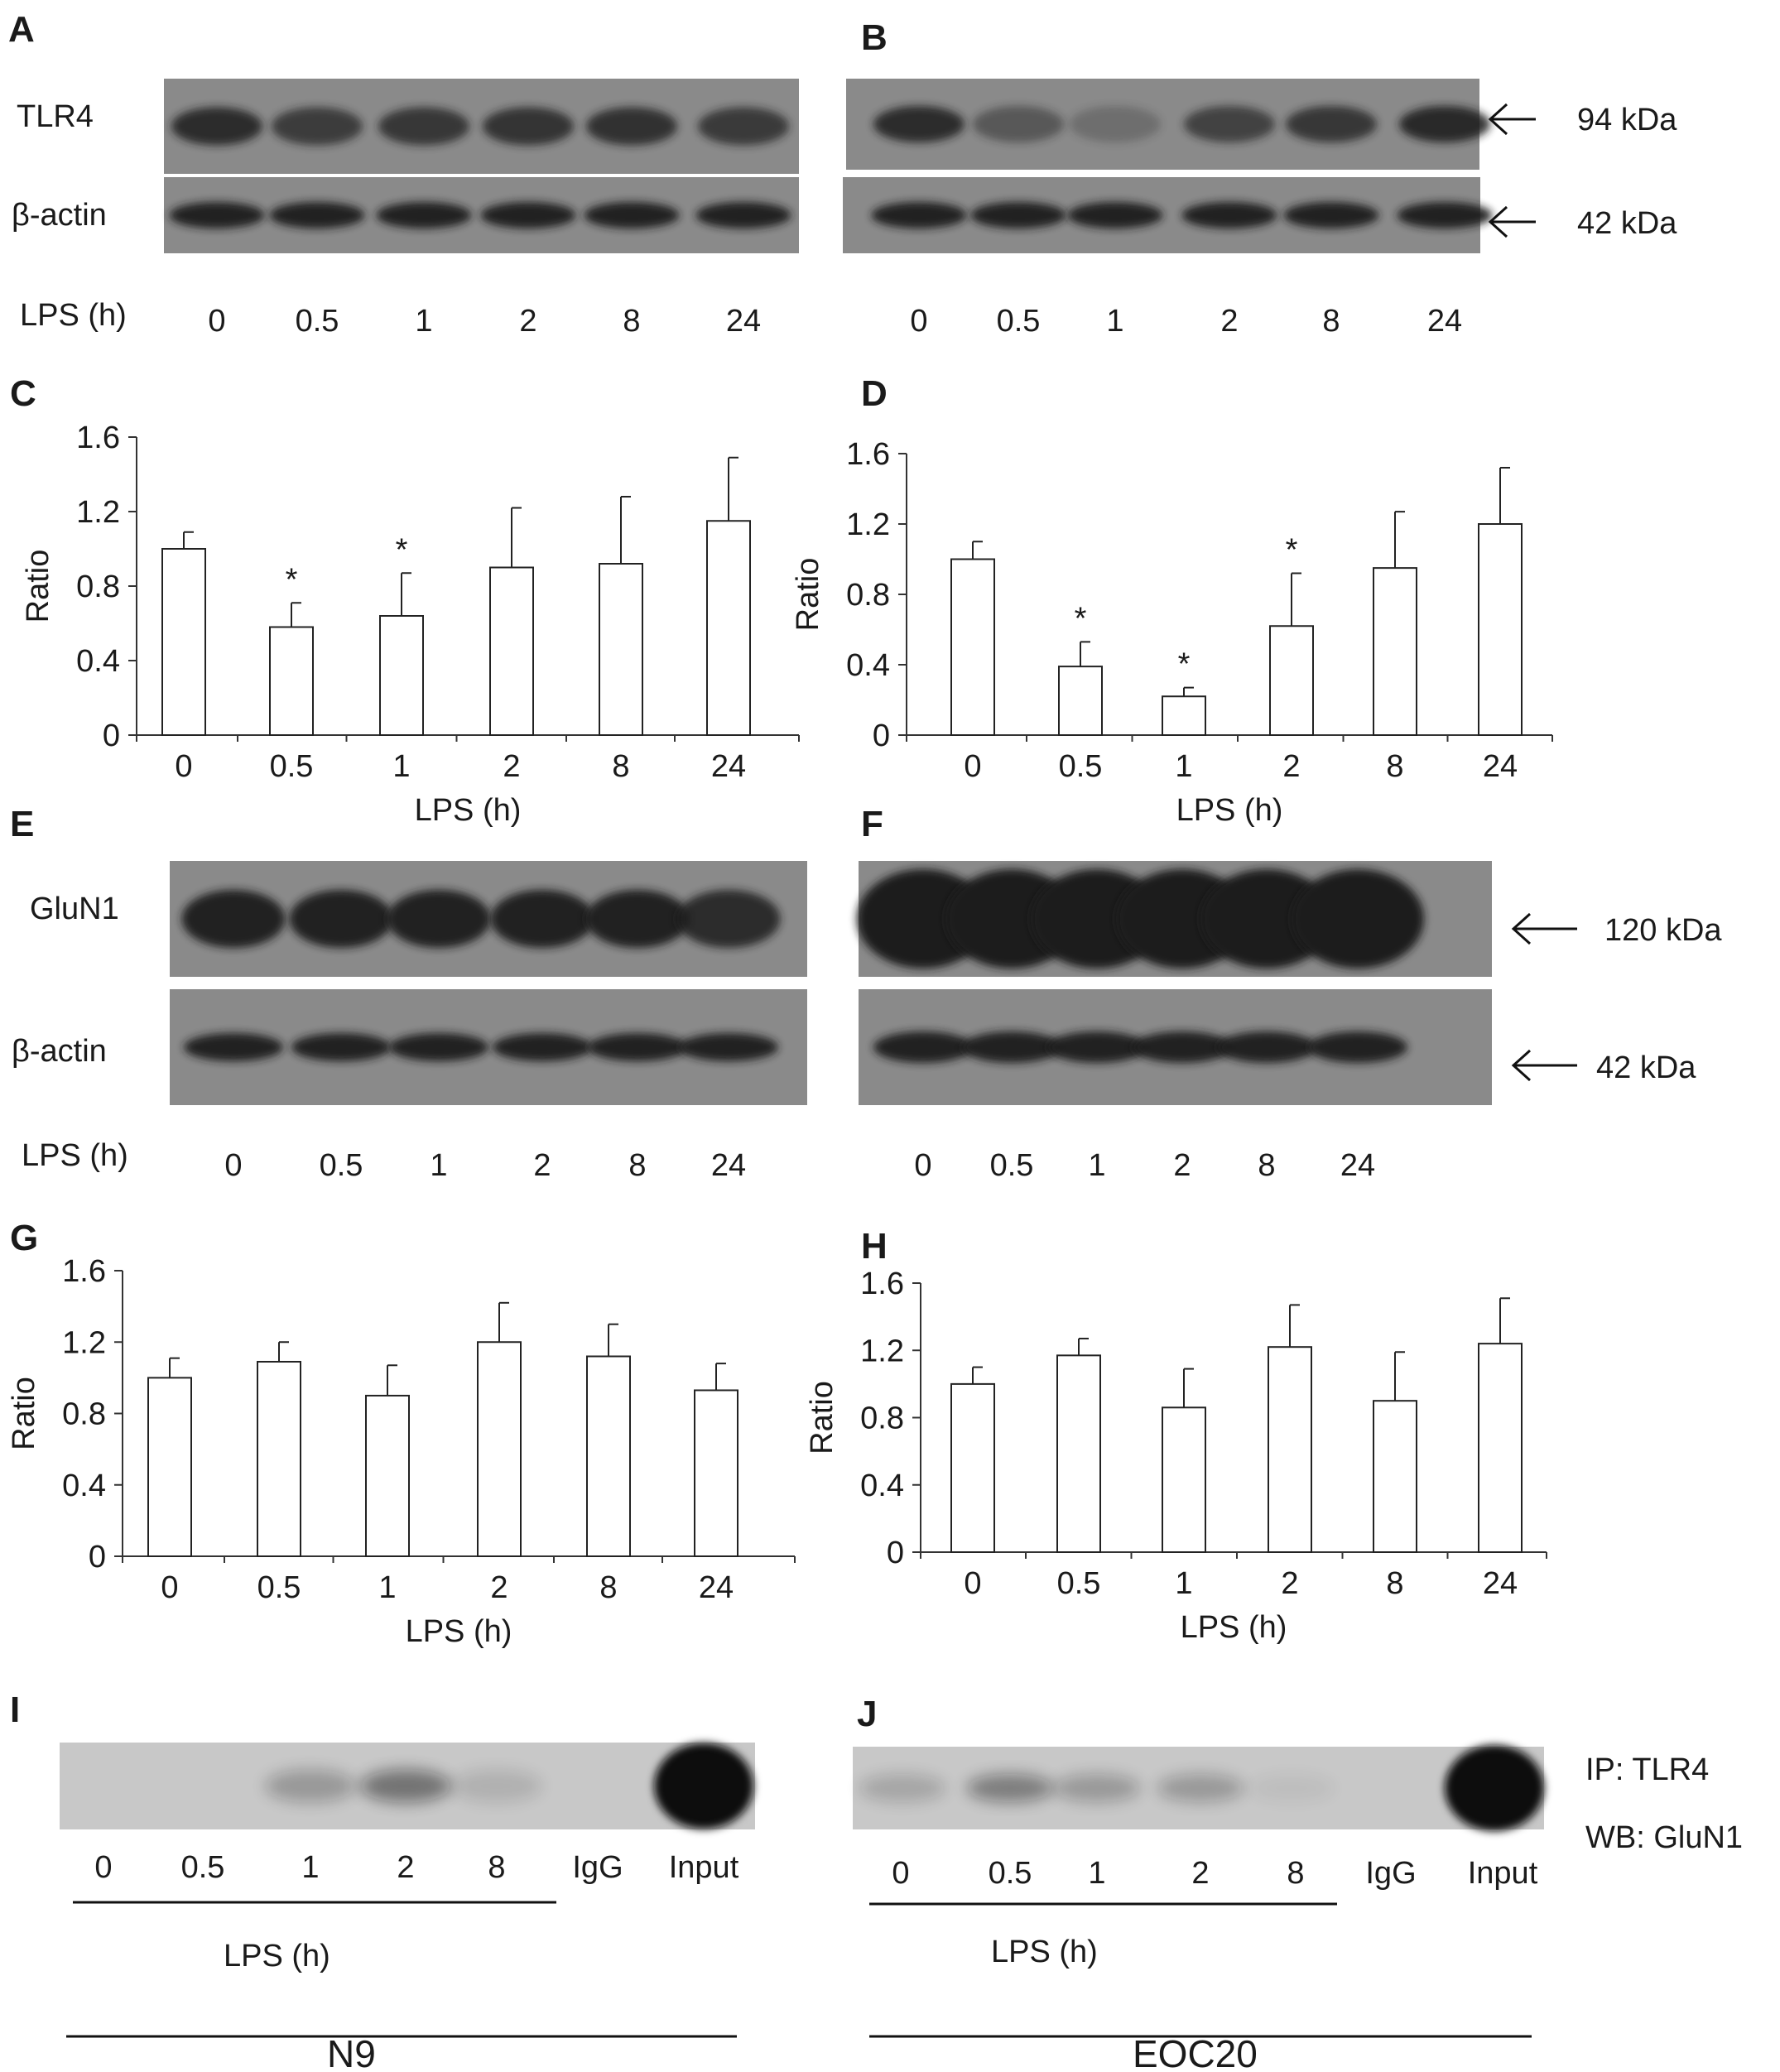  What do you see at coordinates (351, 2052) in the screenshot?
I see `cell-line-n9: N9` at bounding box center [351, 2052].